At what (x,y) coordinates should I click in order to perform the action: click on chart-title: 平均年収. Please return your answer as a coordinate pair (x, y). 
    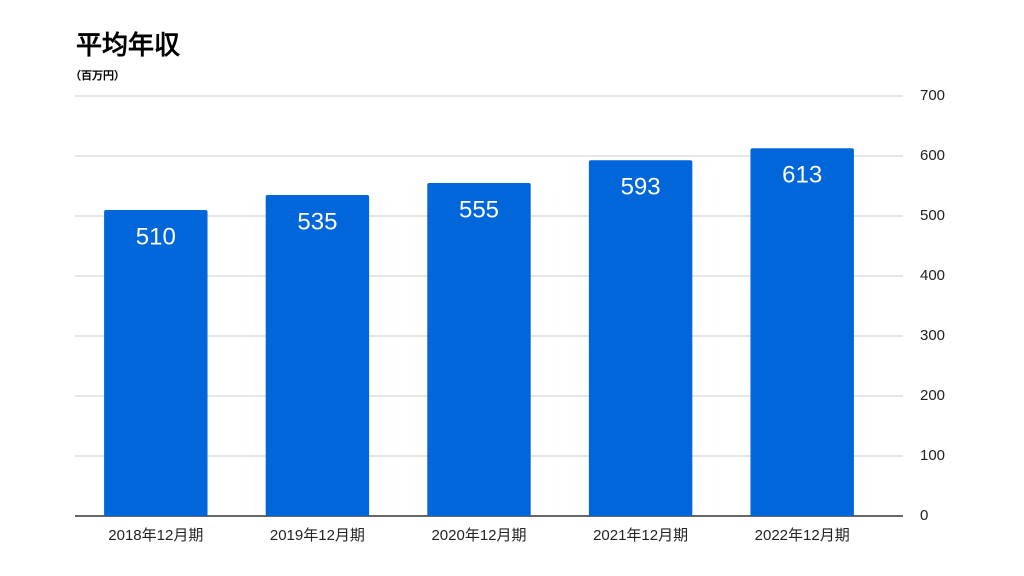
    Looking at the image, I should click on (128, 45).